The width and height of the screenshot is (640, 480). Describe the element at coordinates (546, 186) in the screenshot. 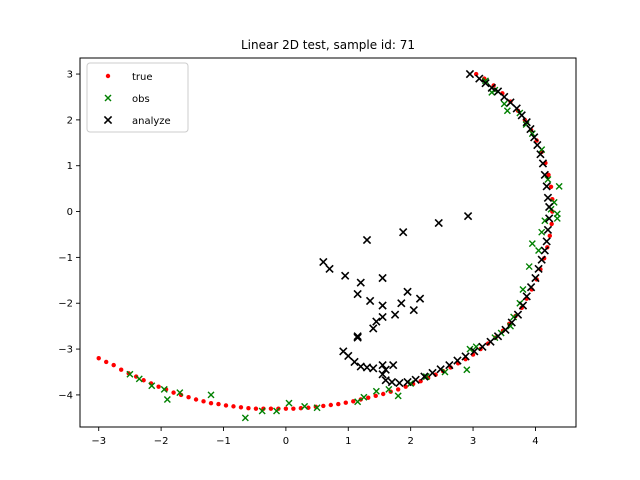

I see `point-analyze-16-stroke-b` at that location.